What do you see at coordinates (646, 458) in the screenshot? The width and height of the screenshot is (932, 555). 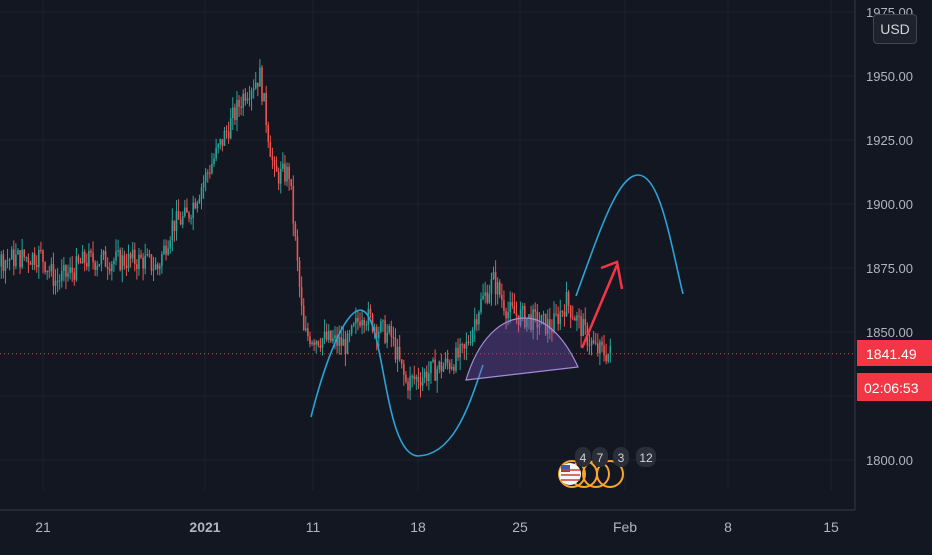 I see `event-count: 12` at bounding box center [646, 458].